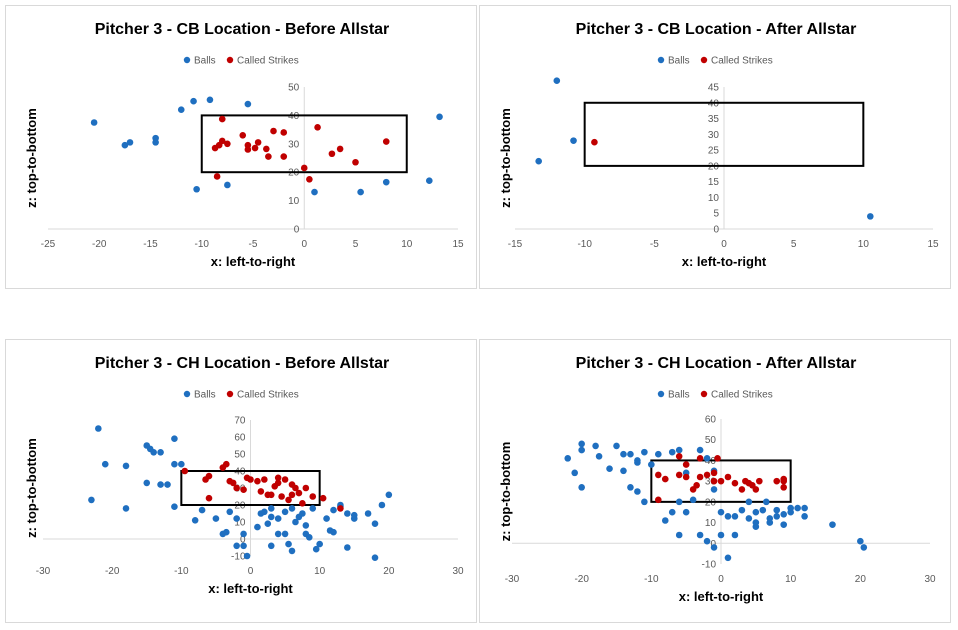  What do you see at coordinates (714, 198) in the screenshot?
I see `y-tick-label: 10` at bounding box center [714, 198].